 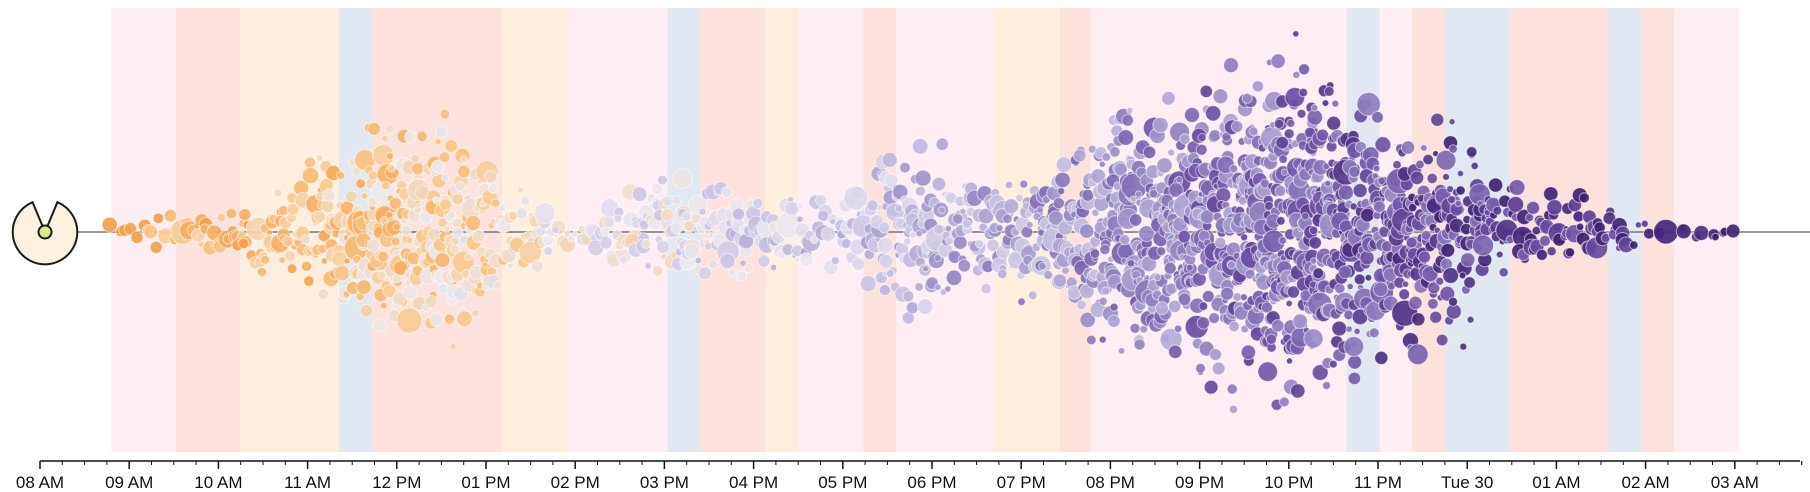 I want to click on clock-icon, so click(x=45, y=233).